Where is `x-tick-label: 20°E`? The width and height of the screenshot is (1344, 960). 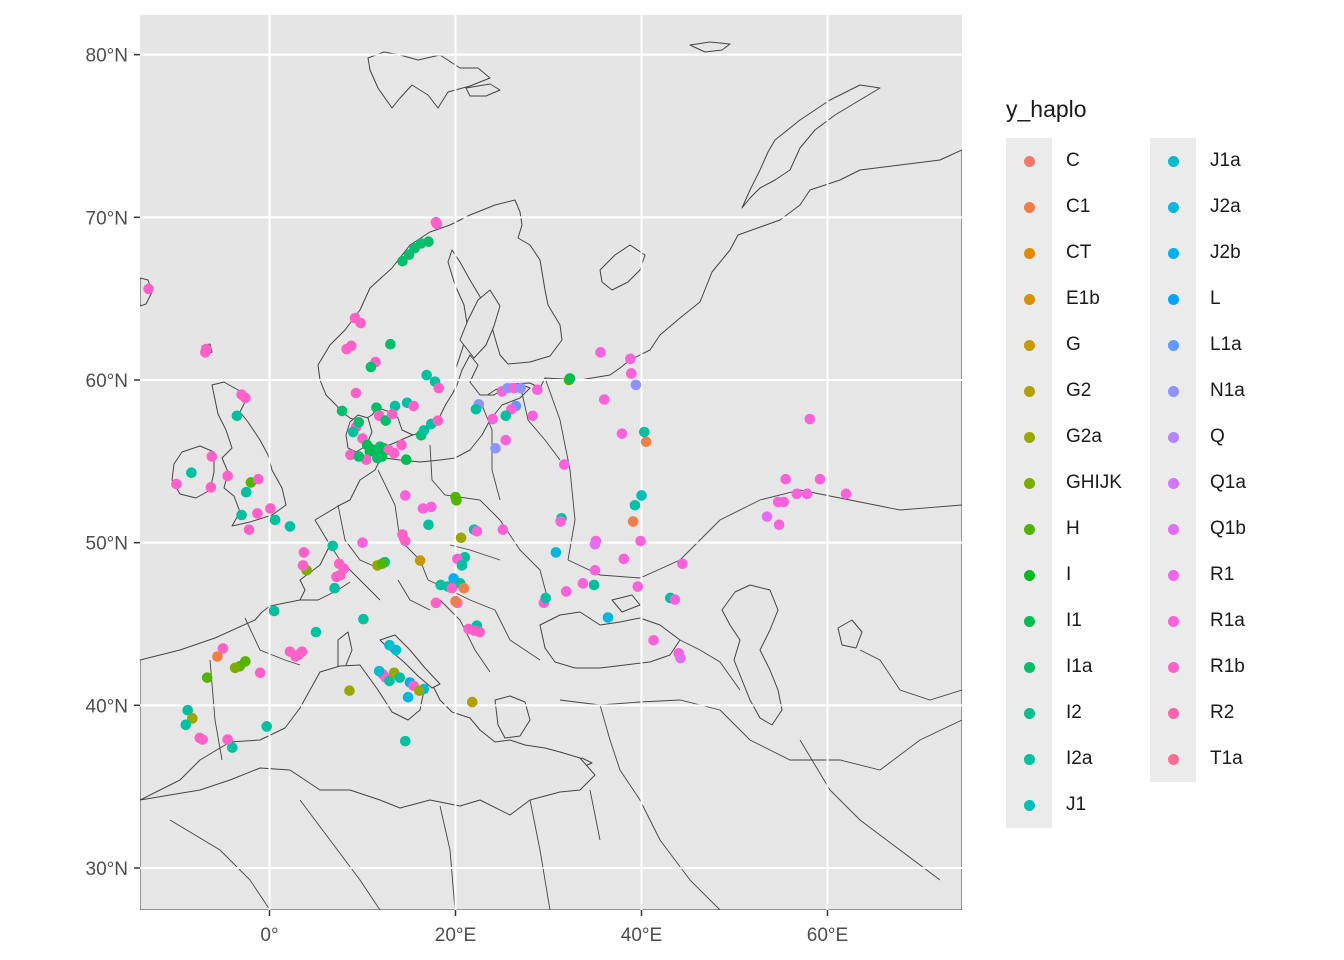 x-tick-label: 20°E is located at coordinates (455, 935).